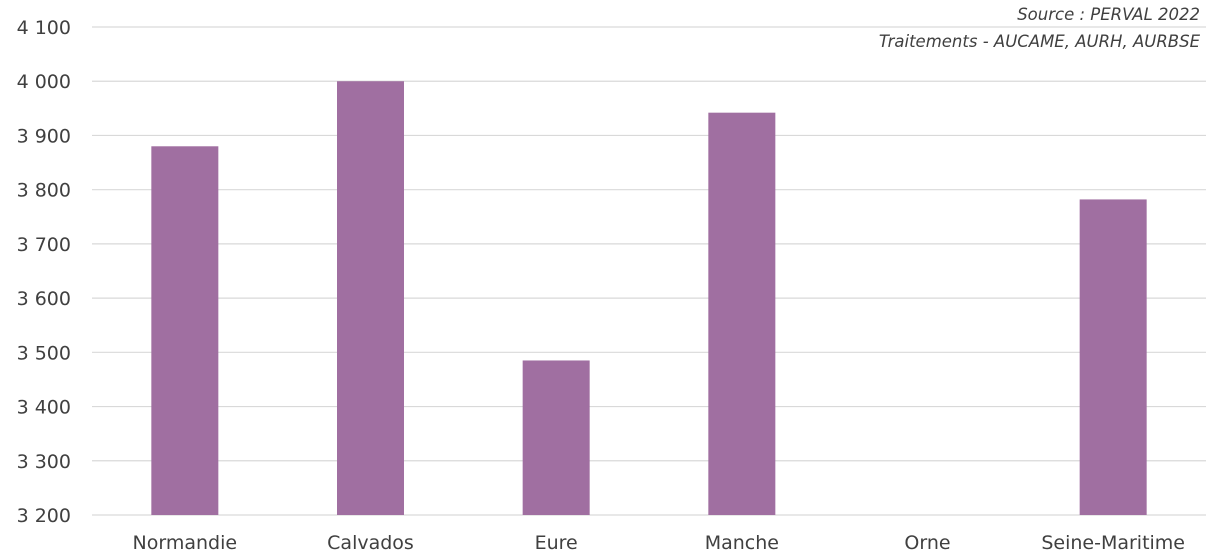 This screenshot has width=1206, height=554. I want to click on bar-calvados, so click(370, 298).